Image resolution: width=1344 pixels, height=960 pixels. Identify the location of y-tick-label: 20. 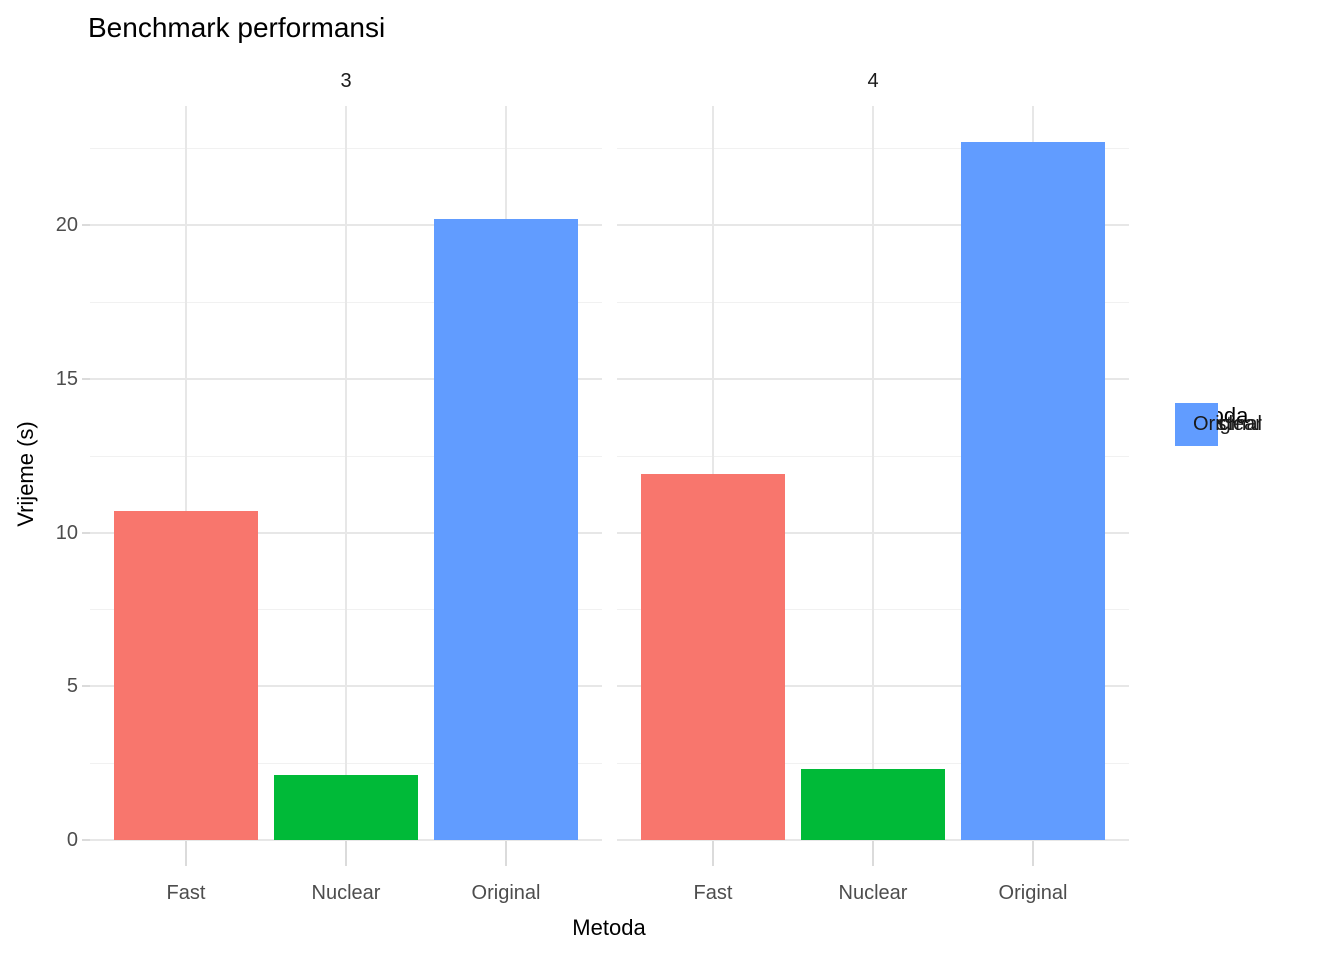
(66, 225).